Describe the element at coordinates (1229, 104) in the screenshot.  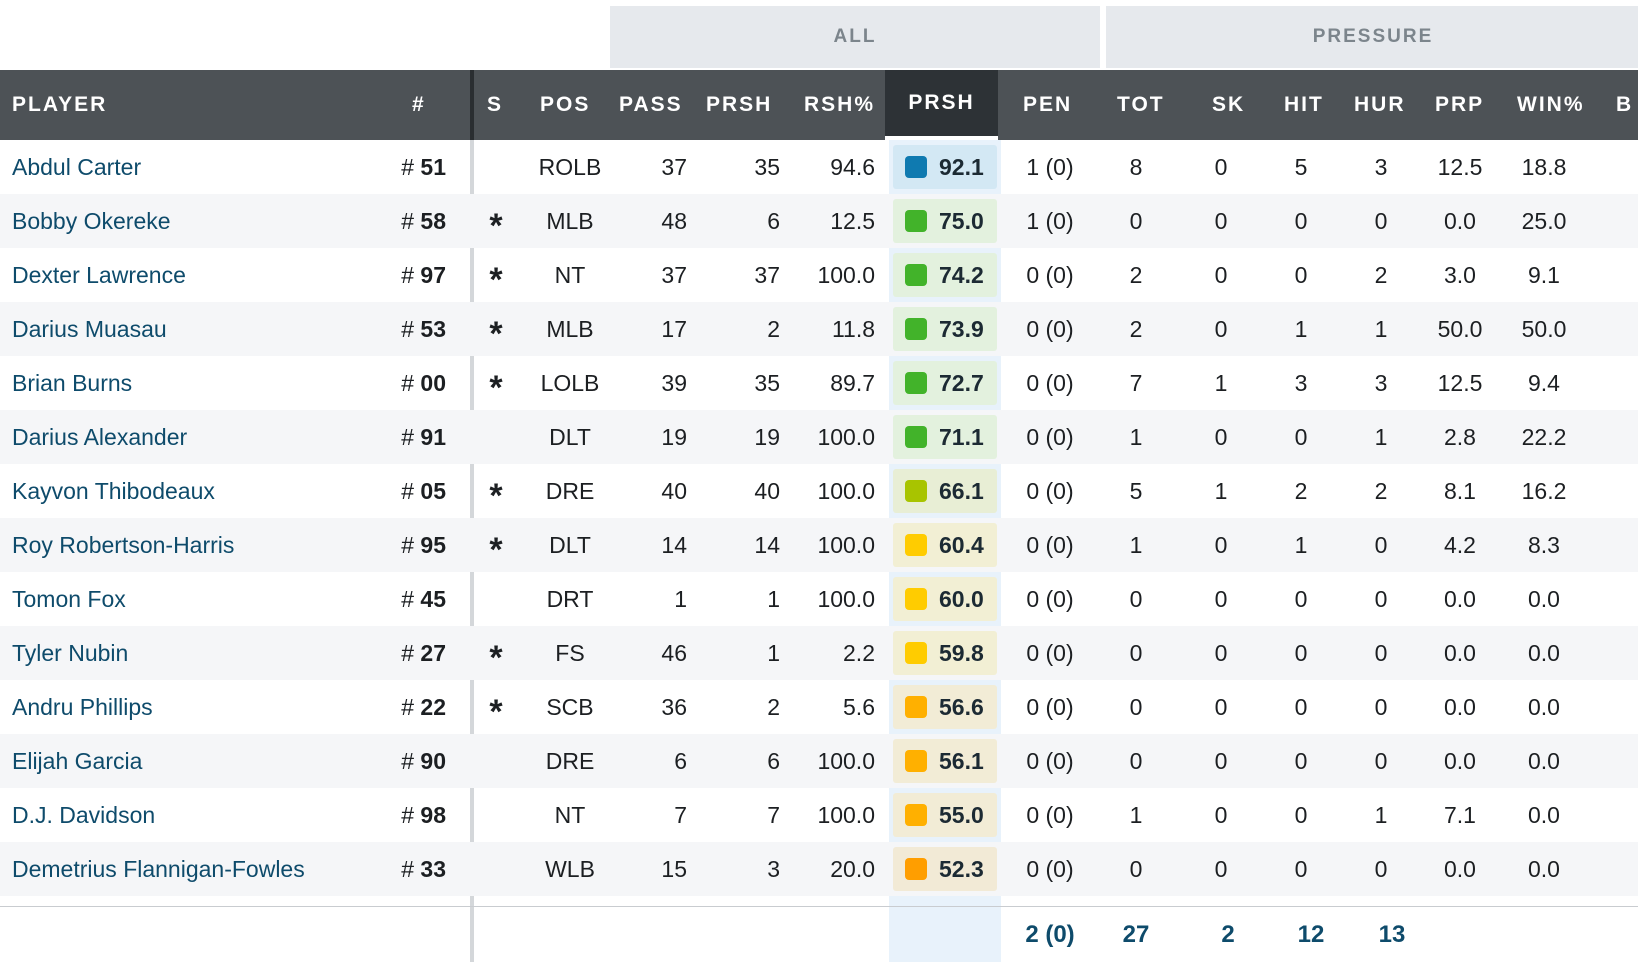
I see `header-sk: SK` at that location.